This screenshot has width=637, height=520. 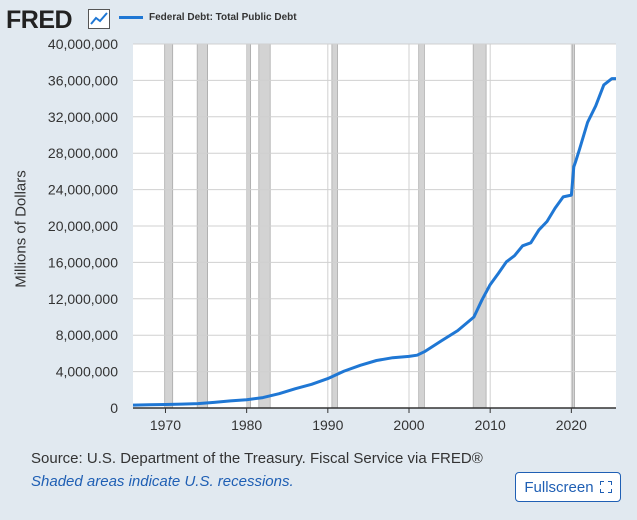 I want to click on y-tick-label: 16,000,000, so click(x=83, y=262).